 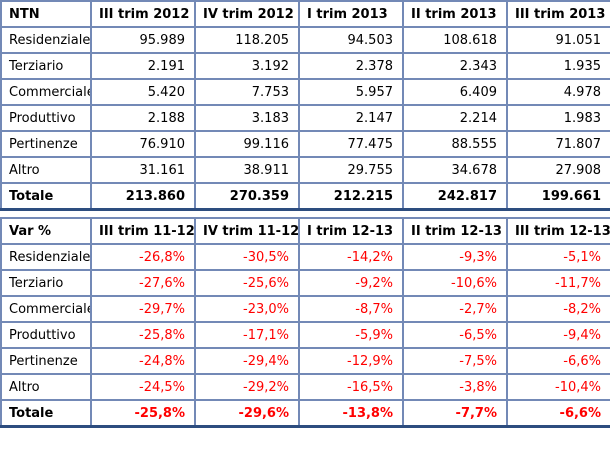 What do you see at coordinates (46, 231) in the screenshot?
I see `var-title-cell: Var %` at bounding box center [46, 231].